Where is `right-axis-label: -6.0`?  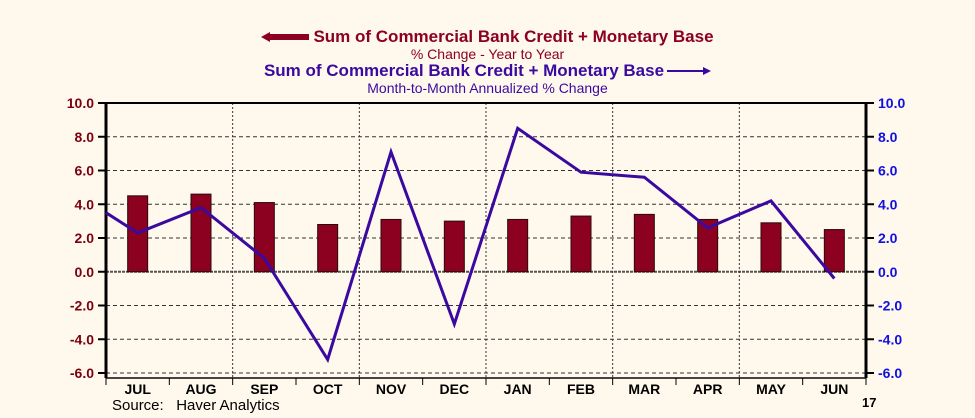
right-axis-label: -6.0 is located at coordinates (890, 373).